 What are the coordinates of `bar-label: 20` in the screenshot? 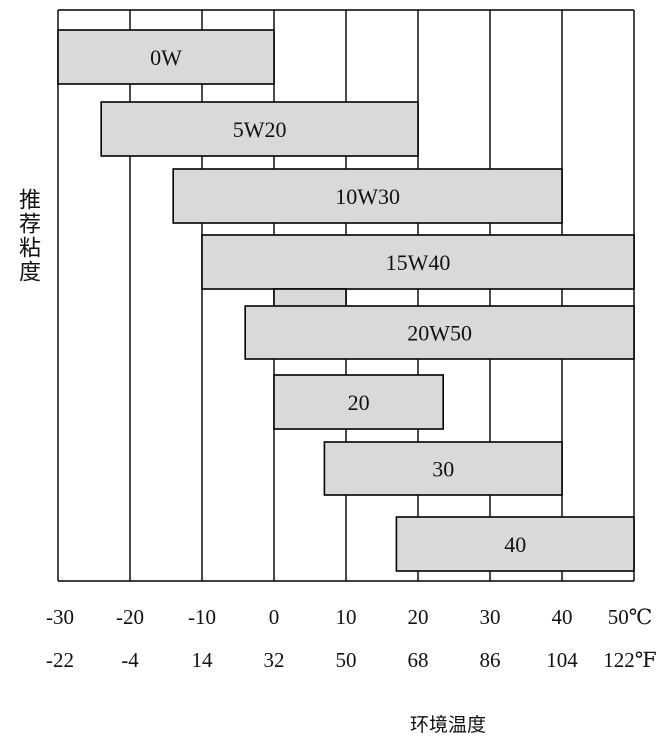 It's located at (359, 402).